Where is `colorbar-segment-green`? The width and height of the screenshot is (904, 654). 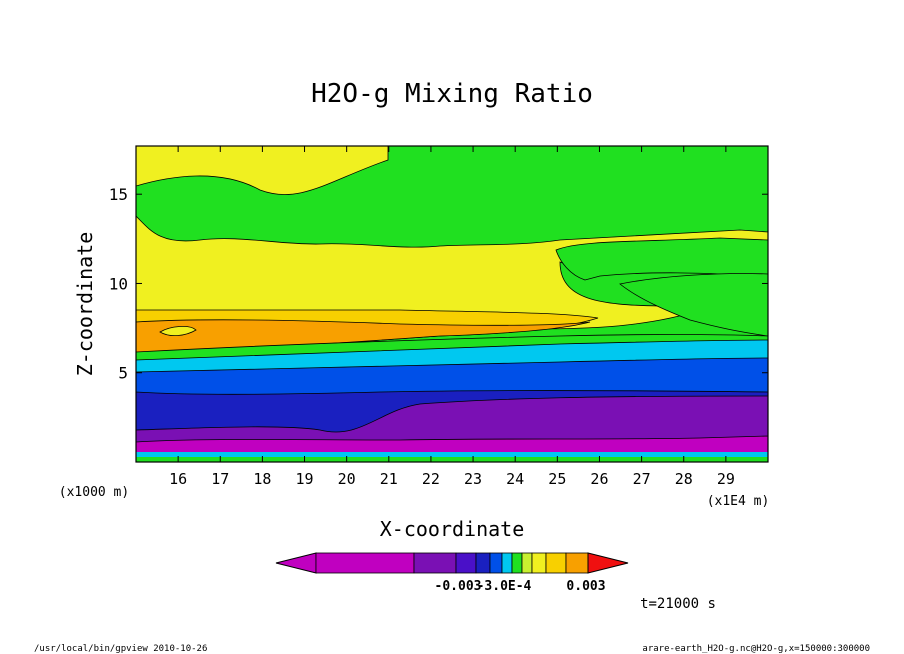 colorbar-segment-green is located at coordinates (517, 563).